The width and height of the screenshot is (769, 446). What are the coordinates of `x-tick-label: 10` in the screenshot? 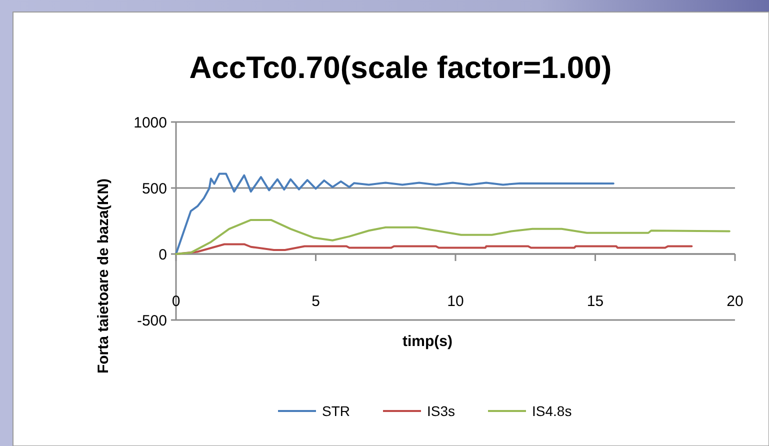 It's located at (455, 301).